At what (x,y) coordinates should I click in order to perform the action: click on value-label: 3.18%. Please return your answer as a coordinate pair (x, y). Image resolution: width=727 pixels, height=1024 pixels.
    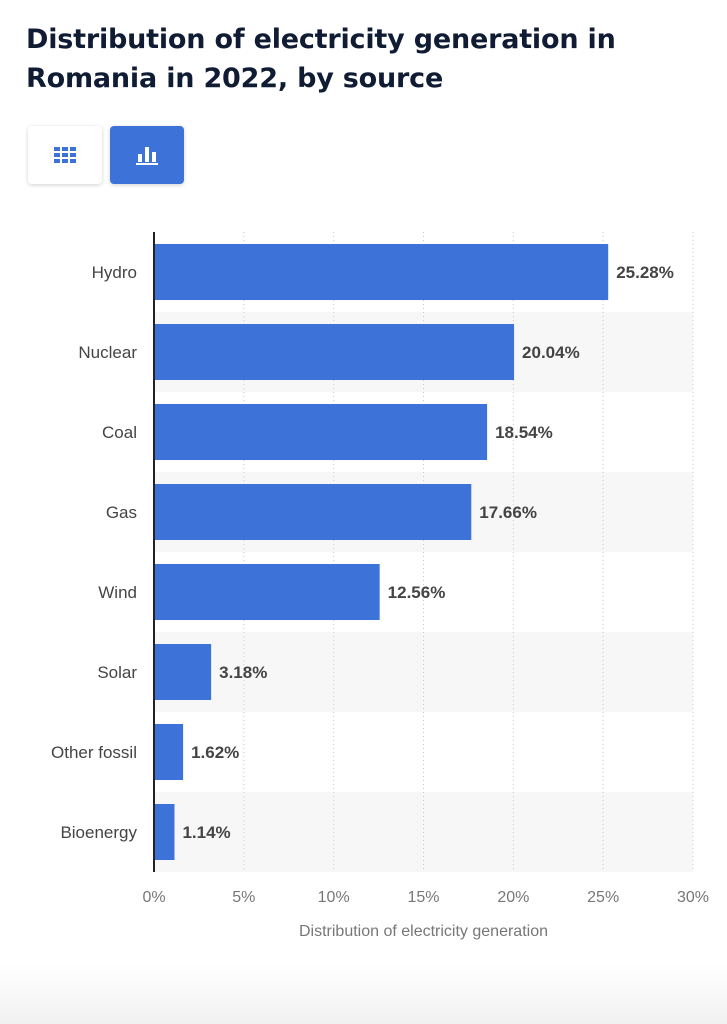
    Looking at the image, I should click on (243, 672).